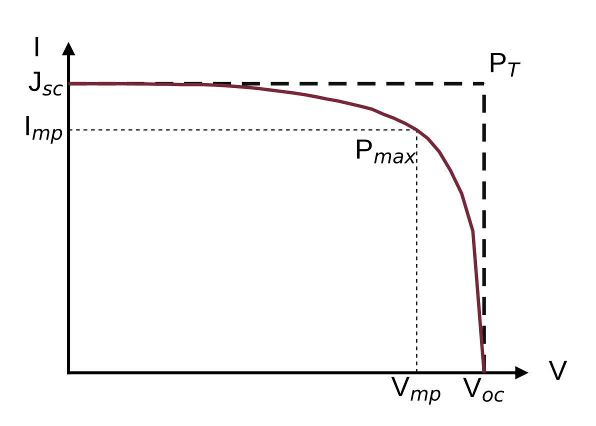  What do you see at coordinates (558, 370) in the screenshot?
I see `x-axis-title: V` at bounding box center [558, 370].